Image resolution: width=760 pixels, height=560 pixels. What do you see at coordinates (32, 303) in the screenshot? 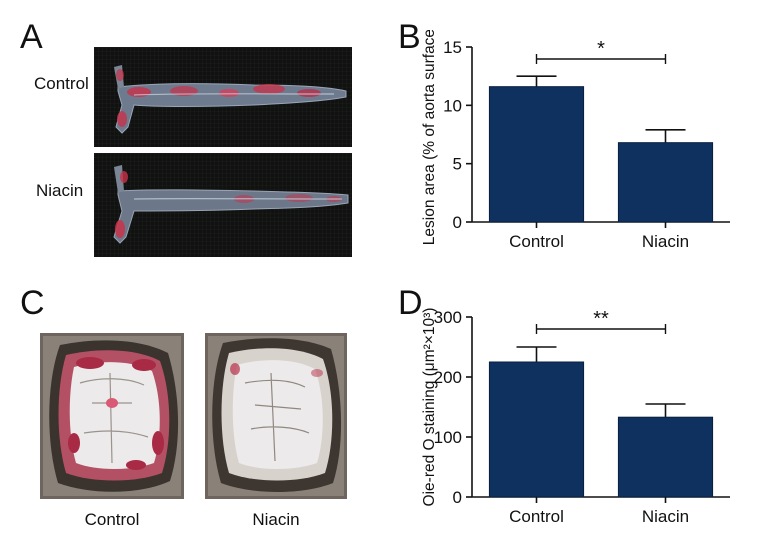
I see `panel-label-c: C` at bounding box center [32, 303].